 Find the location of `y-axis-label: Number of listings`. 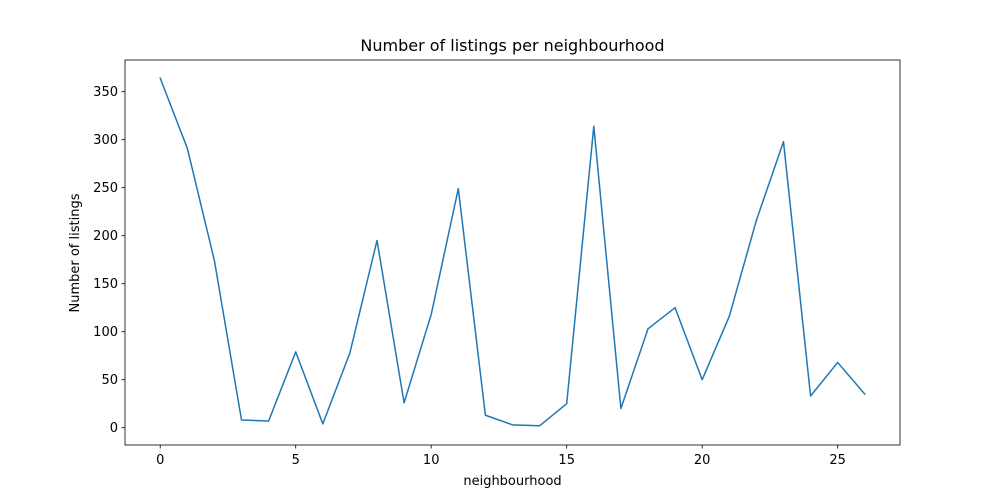

y-axis-label: Number of listings is located at coordinates (75, 252).